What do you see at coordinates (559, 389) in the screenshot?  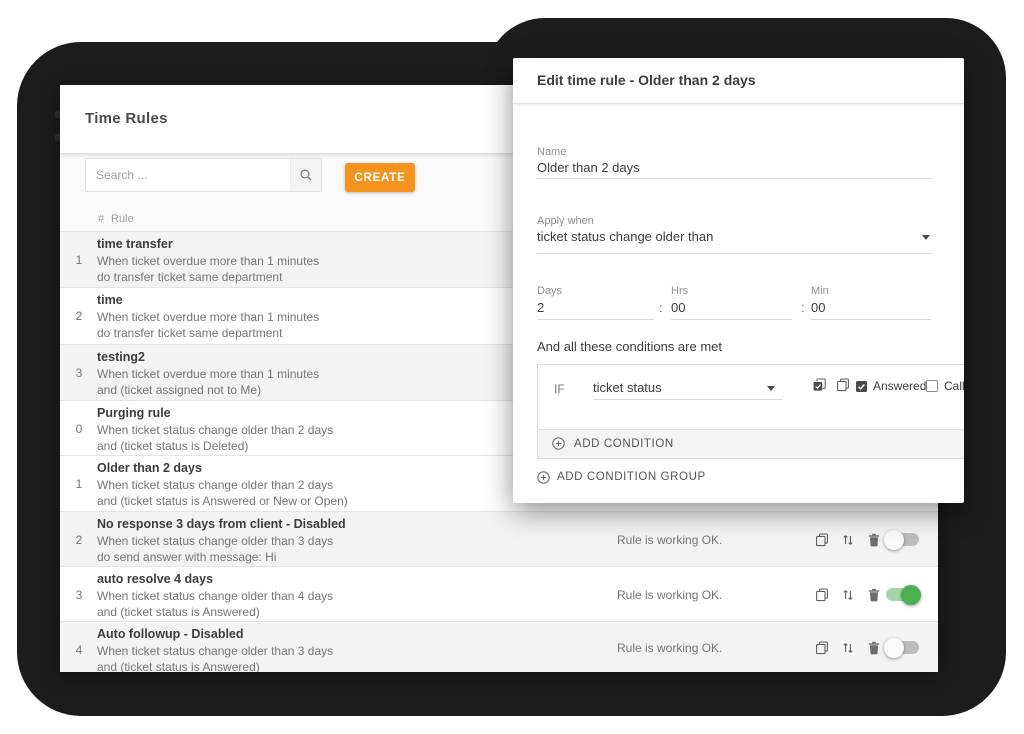 I see `if-label: IF` at bounding box center [559, 389].